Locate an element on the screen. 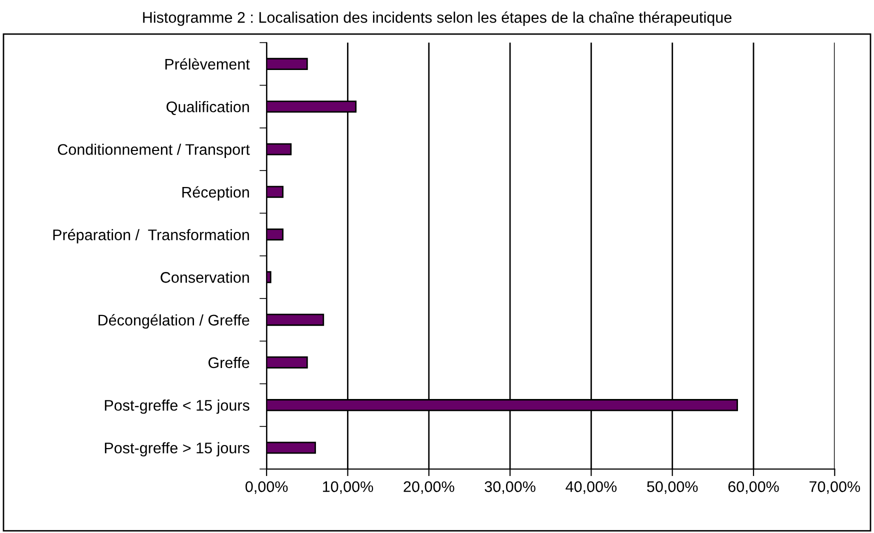 The image size is (874, 533). y-tick-label: Réception is located at coordinates (215, 193).